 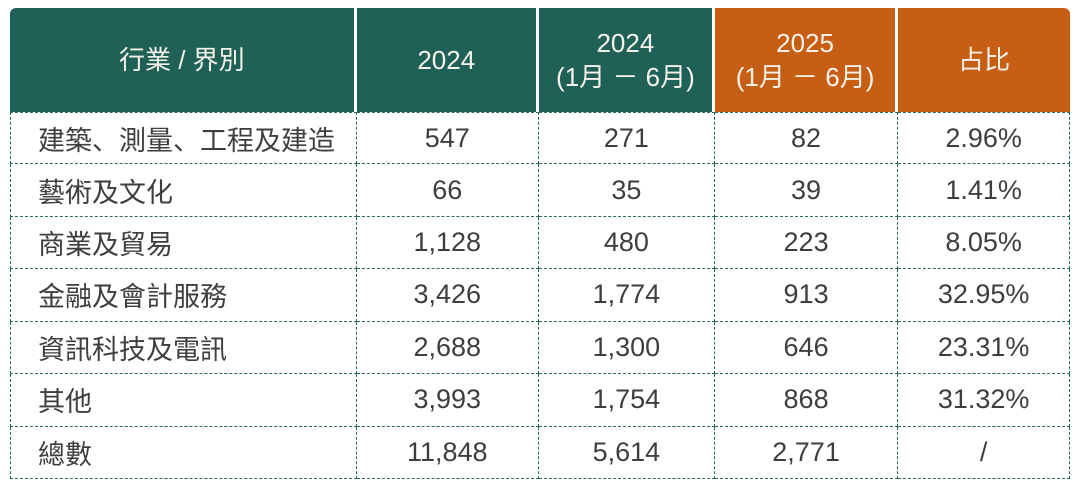 I want to click on header-label: 行業 / 界別, so click(x=181, y=59).